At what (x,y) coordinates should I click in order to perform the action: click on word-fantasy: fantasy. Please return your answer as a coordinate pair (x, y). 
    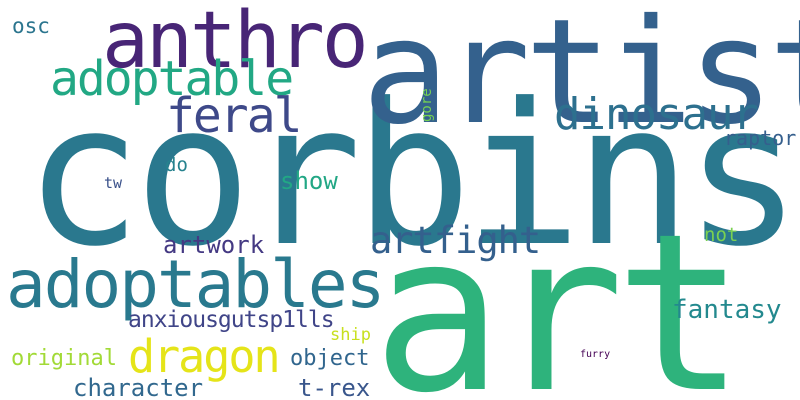
    Looking at the image, I should click on (727, 310).